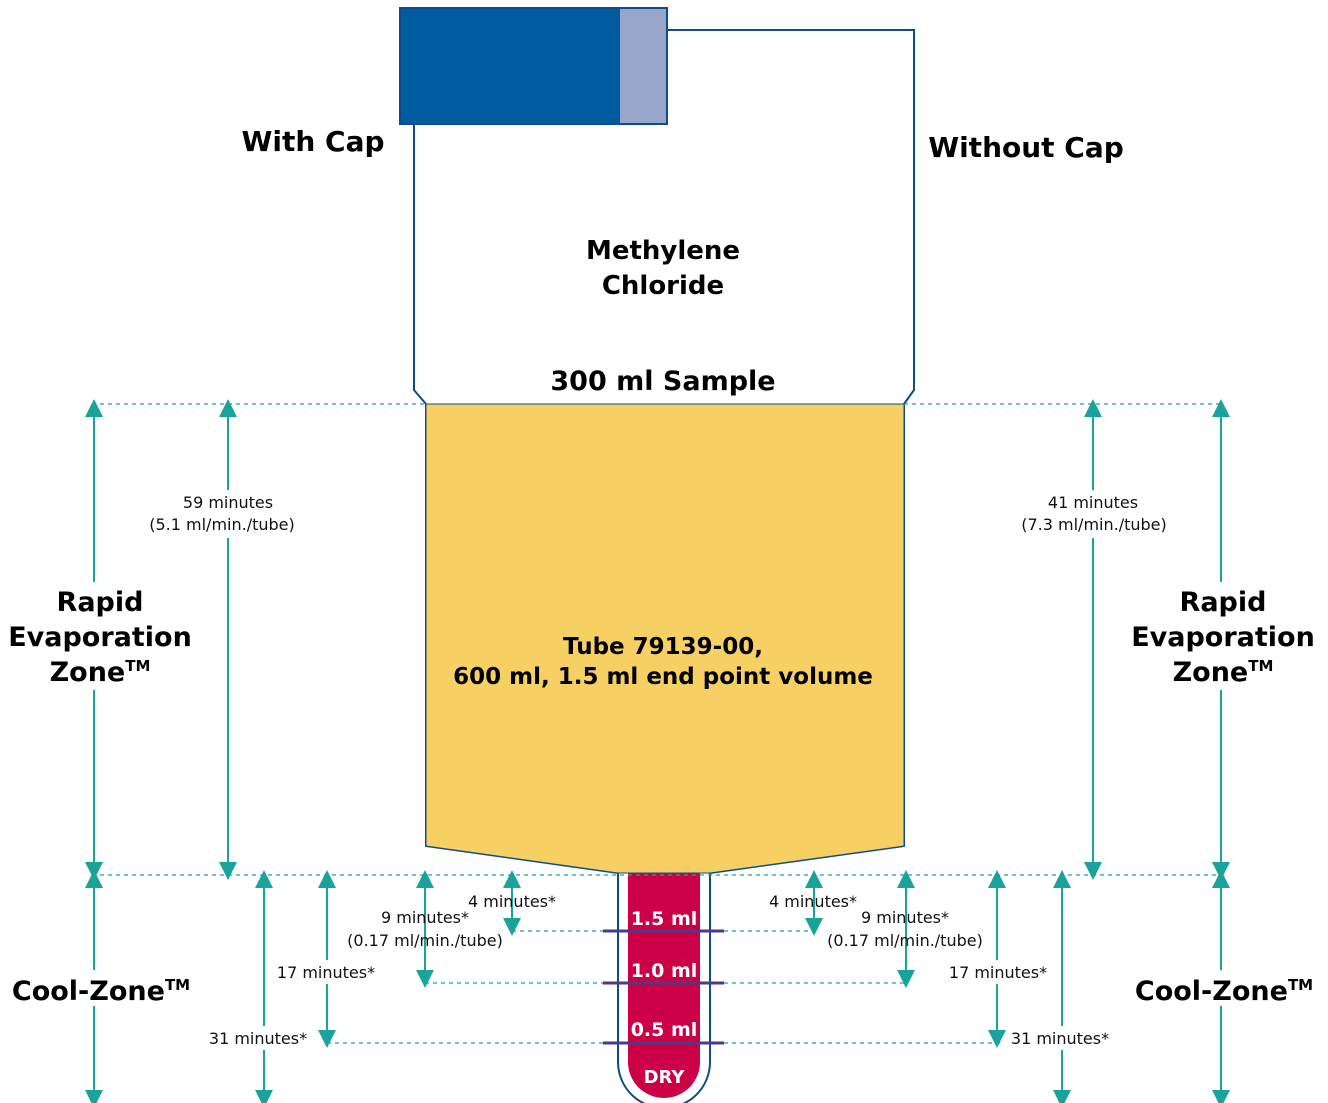 Image resolution: width=1328 pixels, height=1103 pixels. Describe the element at coordinates (1224, 991) in the screenshot. I see `cool-zone-right: Cool-ZoneTM` at that location.